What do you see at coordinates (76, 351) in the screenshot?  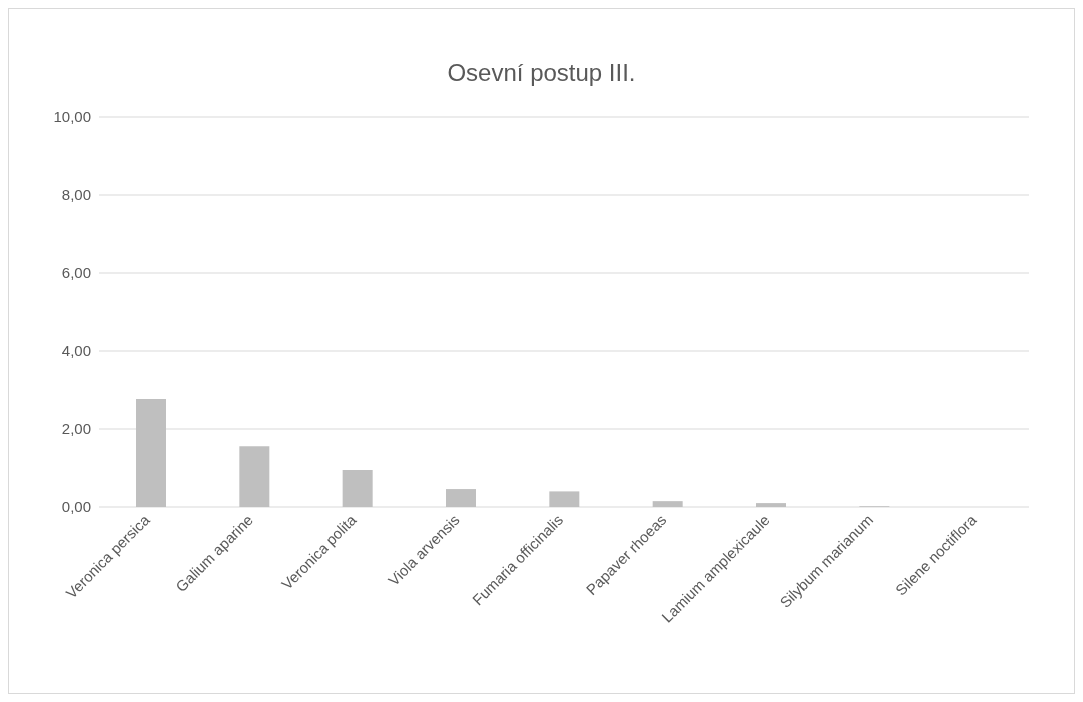 I see `y-tick-label: 4,00` at bounding box center [76, 351].